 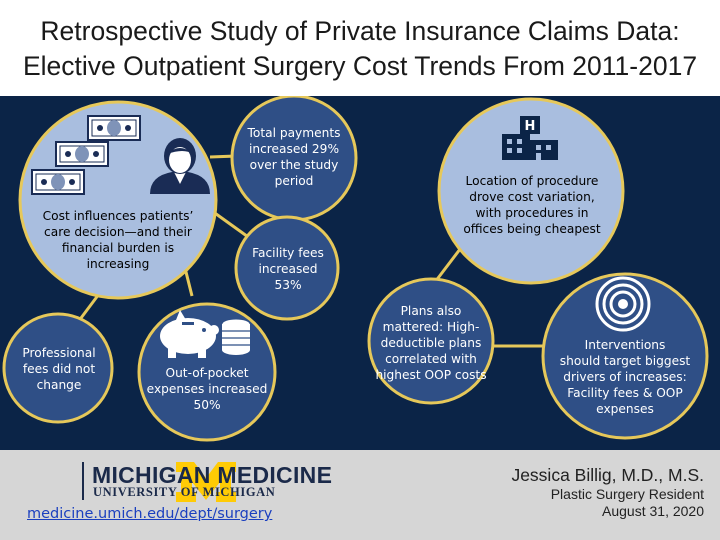 I want to click on circle-location, so click(x=531, y=191).